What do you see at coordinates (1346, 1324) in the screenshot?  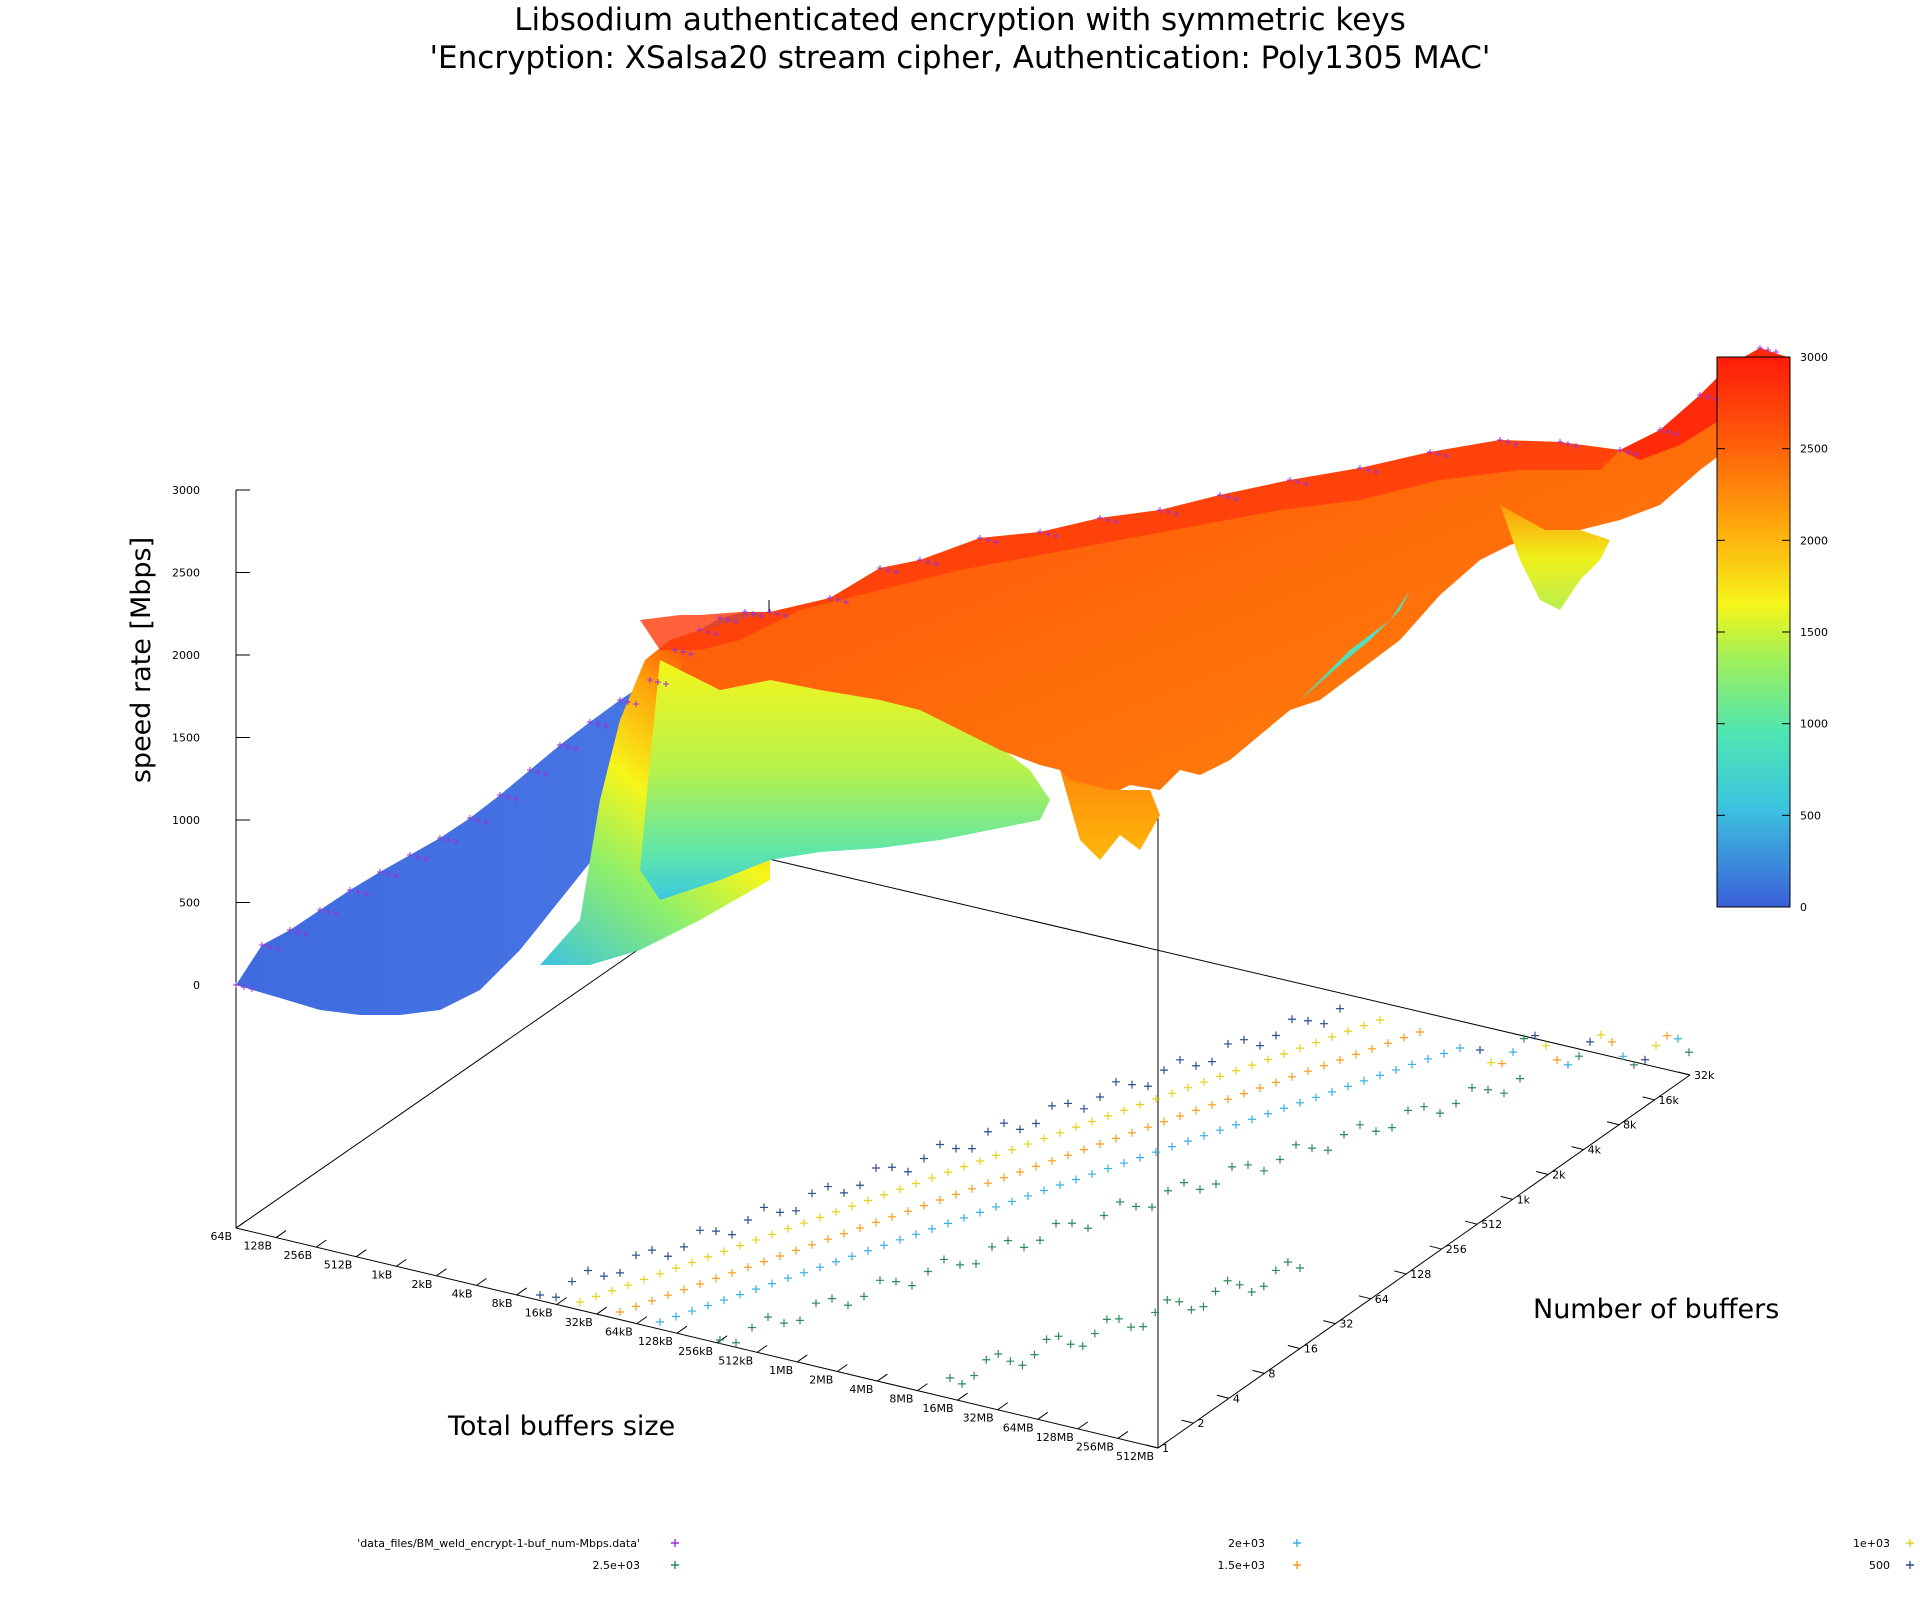 I see `y-tick-label: 32` at bounding box center [1346, 1324].